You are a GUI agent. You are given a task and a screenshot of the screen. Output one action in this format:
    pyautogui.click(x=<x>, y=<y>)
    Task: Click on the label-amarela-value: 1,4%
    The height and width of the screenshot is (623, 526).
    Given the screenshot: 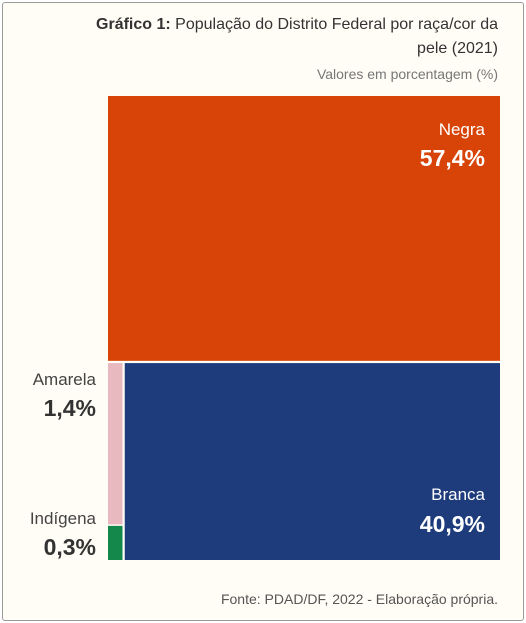 What is the action you would take?
    pyautogui.click(x=70, y=408)
    